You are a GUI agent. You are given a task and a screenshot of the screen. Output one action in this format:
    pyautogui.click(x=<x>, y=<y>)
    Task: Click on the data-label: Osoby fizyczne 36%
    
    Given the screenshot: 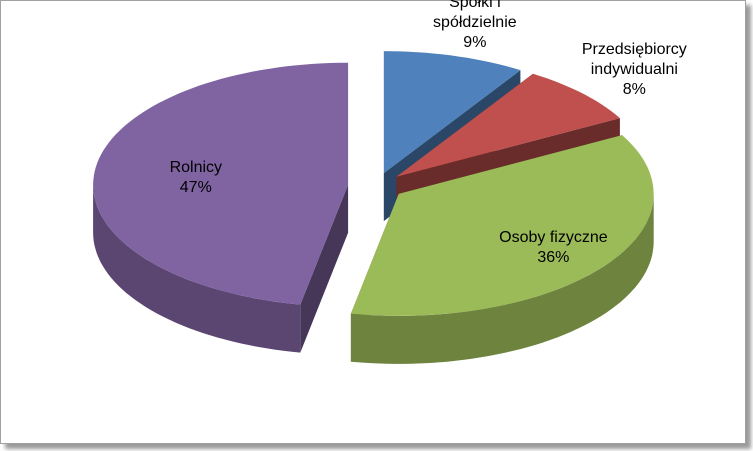 What is the action you would take?
    pyautogui.click(x=553, y=248)
    